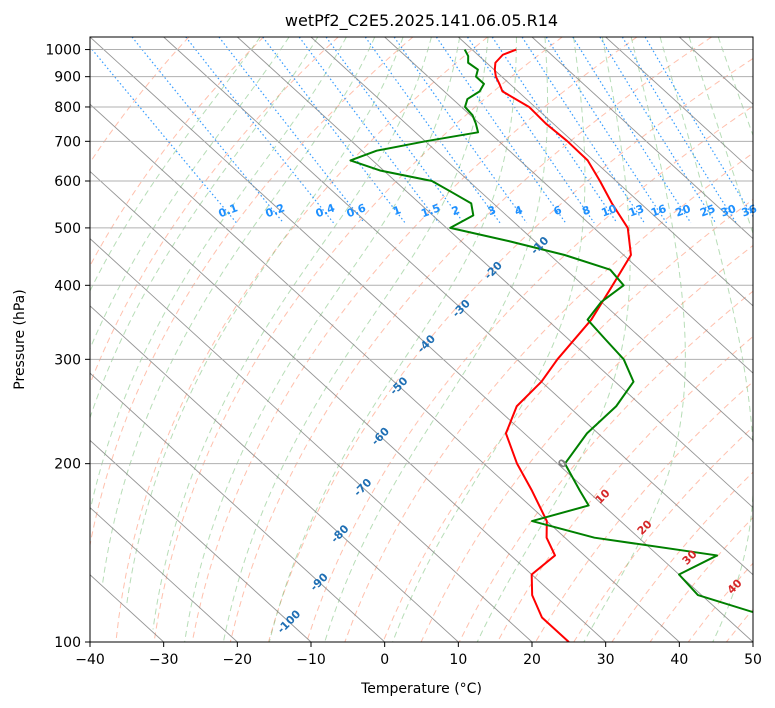 This screenshot has height=708, width=775. I want to click on x-tick-label: 20, so click(532, 660).